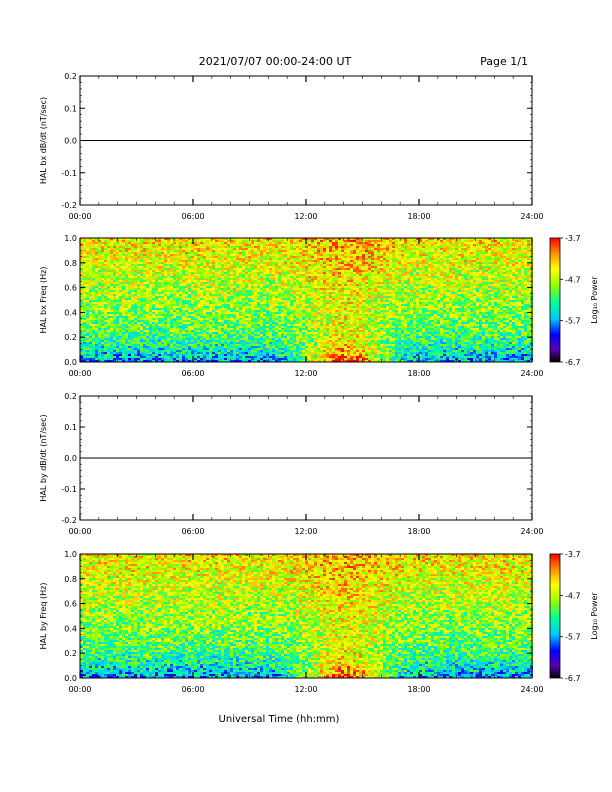 The height and width of the screenshot is (792, 612). Describe the element at coordinates (275, 61) in the screenshot. I see `date-range-title: 2021/07/07 00:00-24:00 UT` at that location.